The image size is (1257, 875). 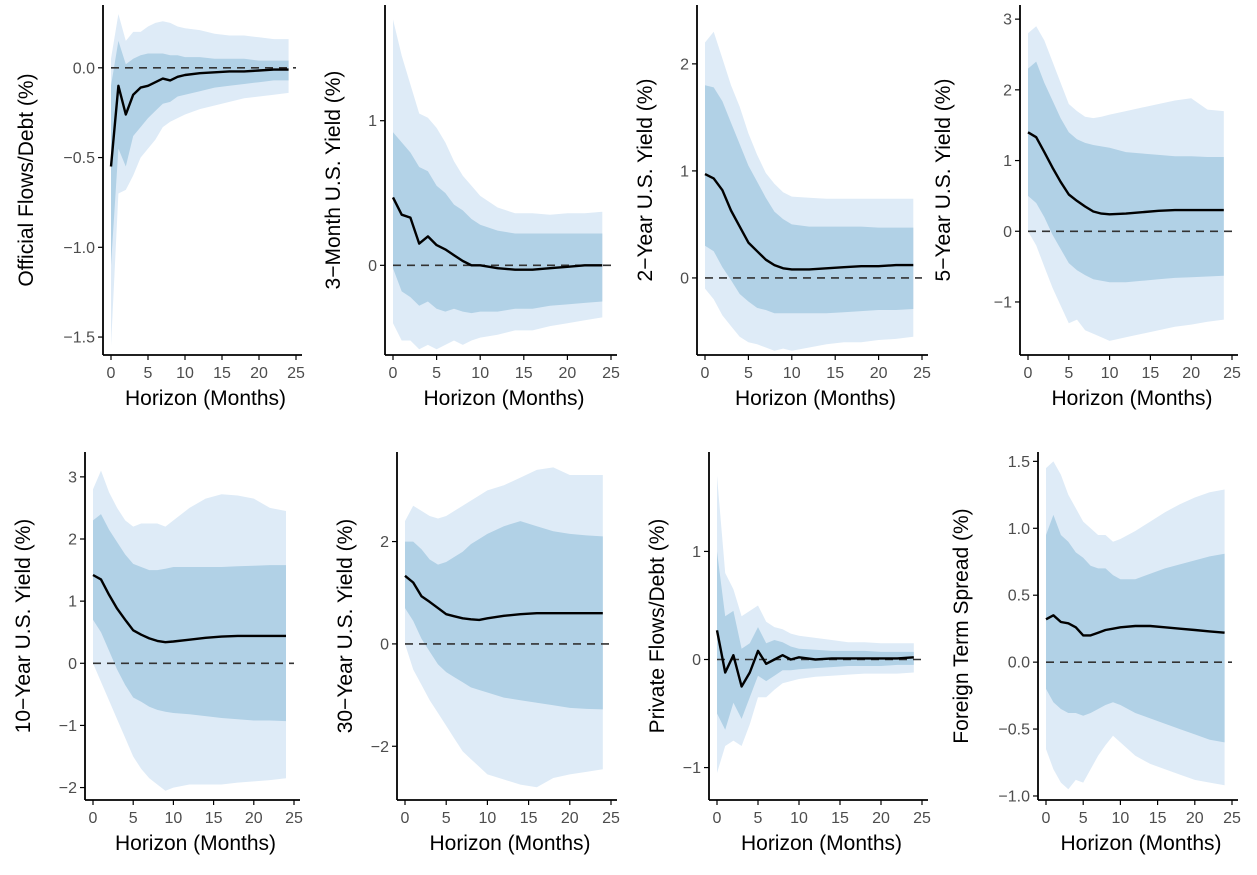 What do you see at coordinates (645, 180) in the screenshot?
I see `y-axis-title: 2−Year U.S. Yield (%)` at bounding box center [645, 180].